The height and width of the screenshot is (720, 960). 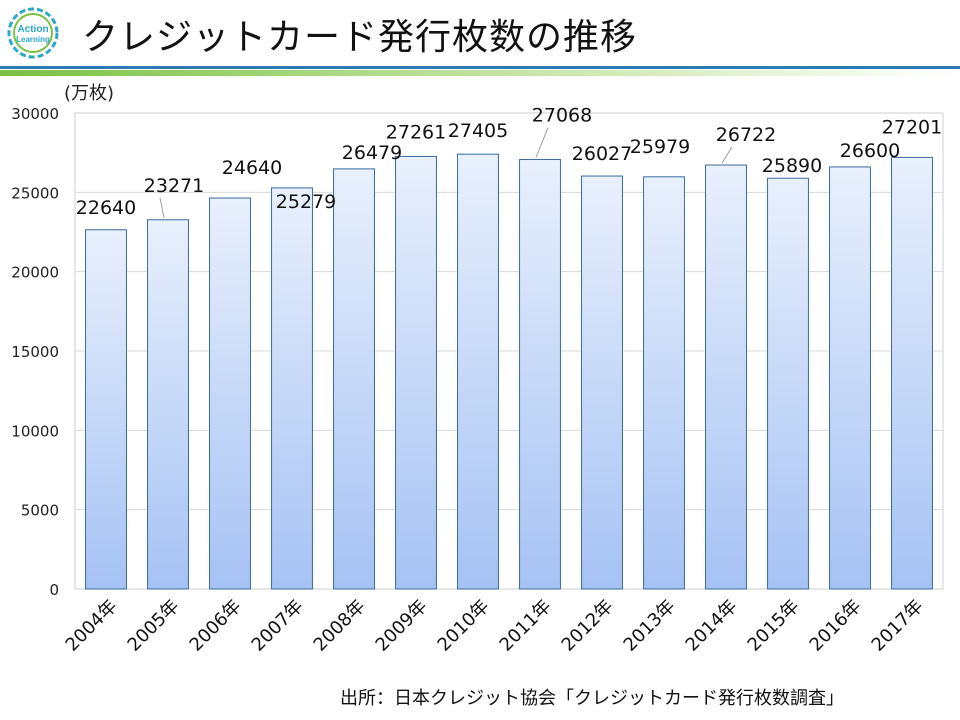 I want to click on y-tick-label: 25000, so click(x=35, y=193).